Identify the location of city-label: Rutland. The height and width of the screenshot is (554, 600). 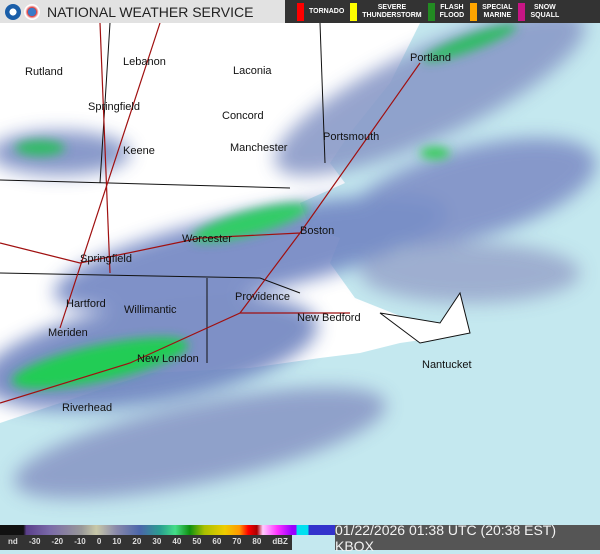
(44, 72).